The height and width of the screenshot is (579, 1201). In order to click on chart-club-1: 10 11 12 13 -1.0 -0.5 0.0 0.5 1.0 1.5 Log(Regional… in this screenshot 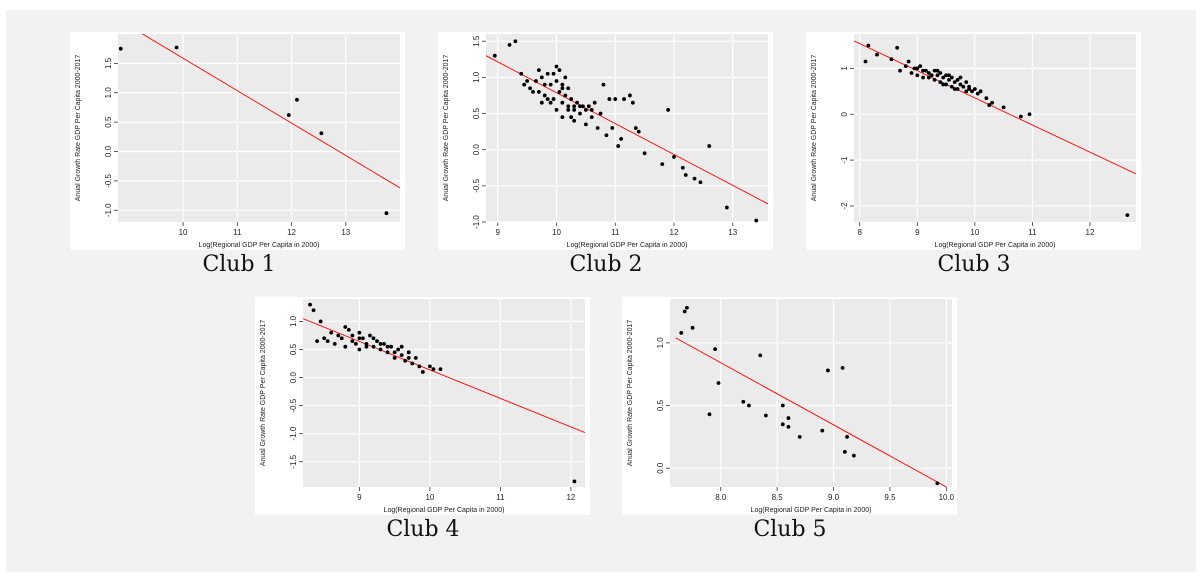, I will do `click(237, 141)`.